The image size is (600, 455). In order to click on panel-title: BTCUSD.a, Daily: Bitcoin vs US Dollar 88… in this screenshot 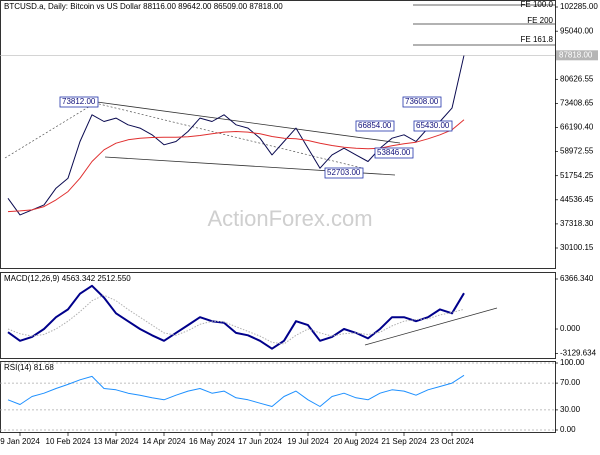, I will do `click(143, 6)`.